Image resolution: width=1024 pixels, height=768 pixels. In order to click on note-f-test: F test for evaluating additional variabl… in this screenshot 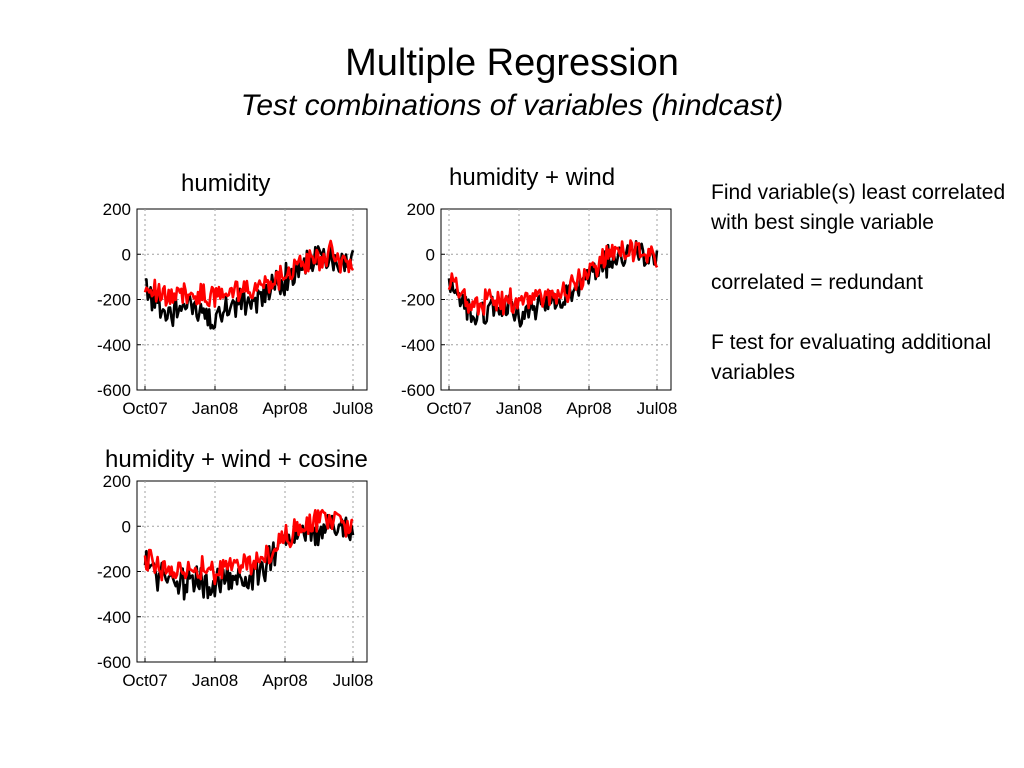, I will do `click(851, 357)`.